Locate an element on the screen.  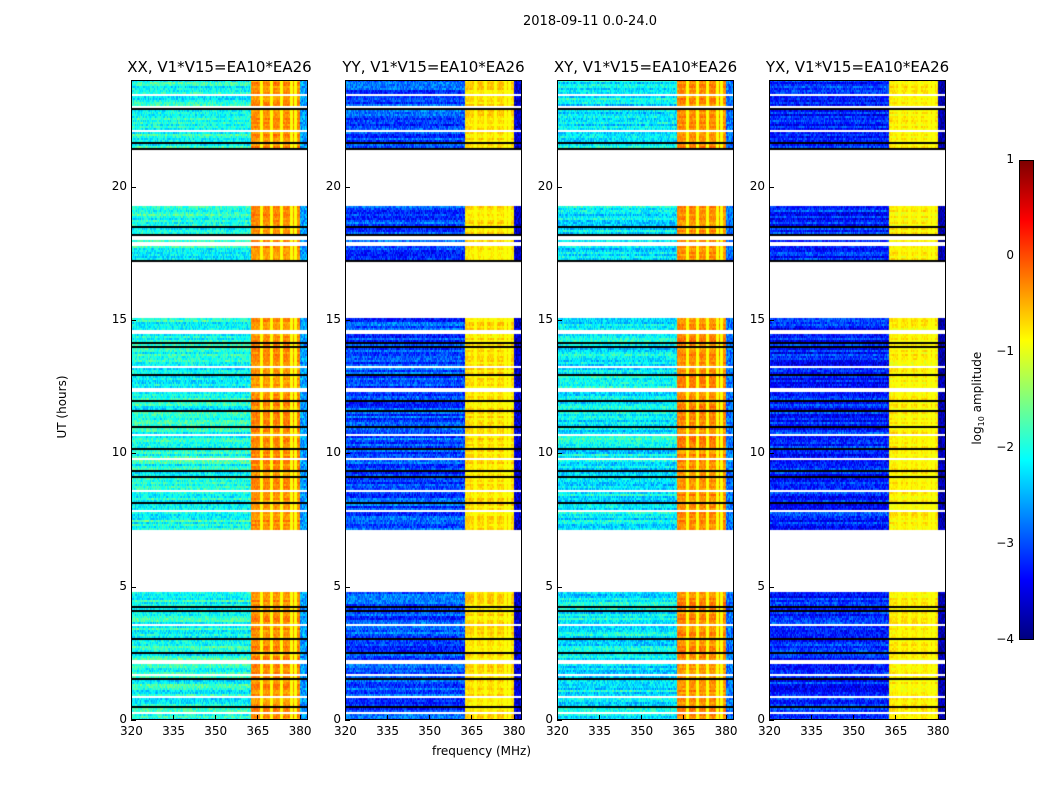
colorbar-tick-label: −2 is located at coordinates (1005, 447).